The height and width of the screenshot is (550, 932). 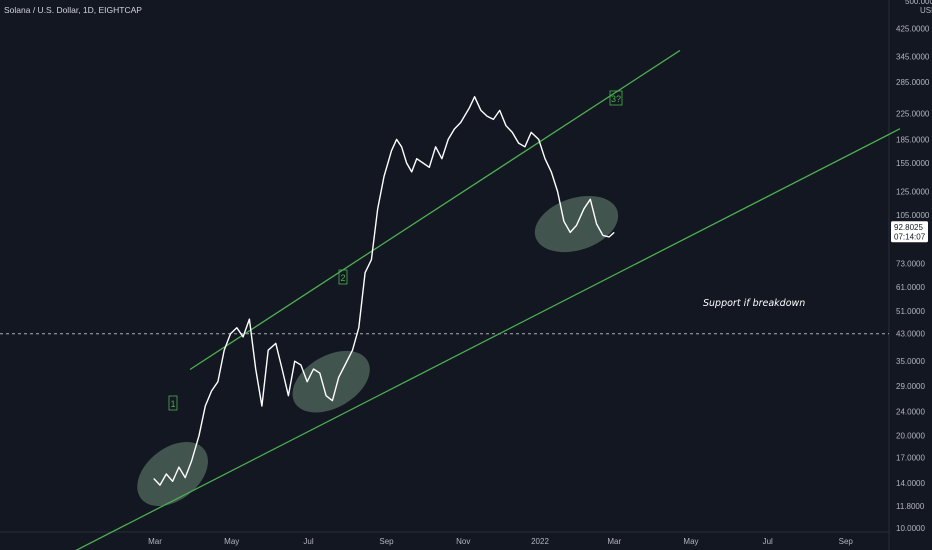 I want to click on price-axis-unit: USD, so click(x=926, y=10).